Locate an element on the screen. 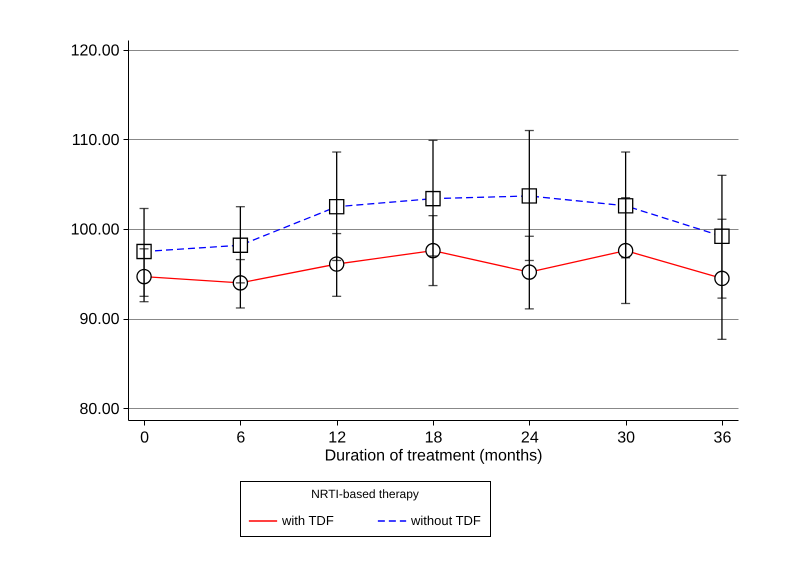 The image size is (792, 575). legend-label: without TDF is located at coordinates (445, 520).